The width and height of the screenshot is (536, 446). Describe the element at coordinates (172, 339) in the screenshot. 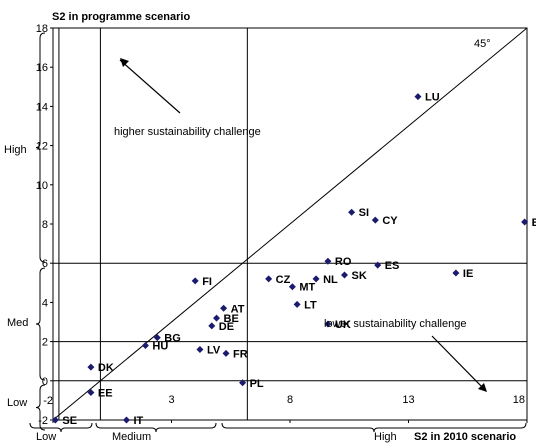

I see `point-label-bg: BG` at that location.